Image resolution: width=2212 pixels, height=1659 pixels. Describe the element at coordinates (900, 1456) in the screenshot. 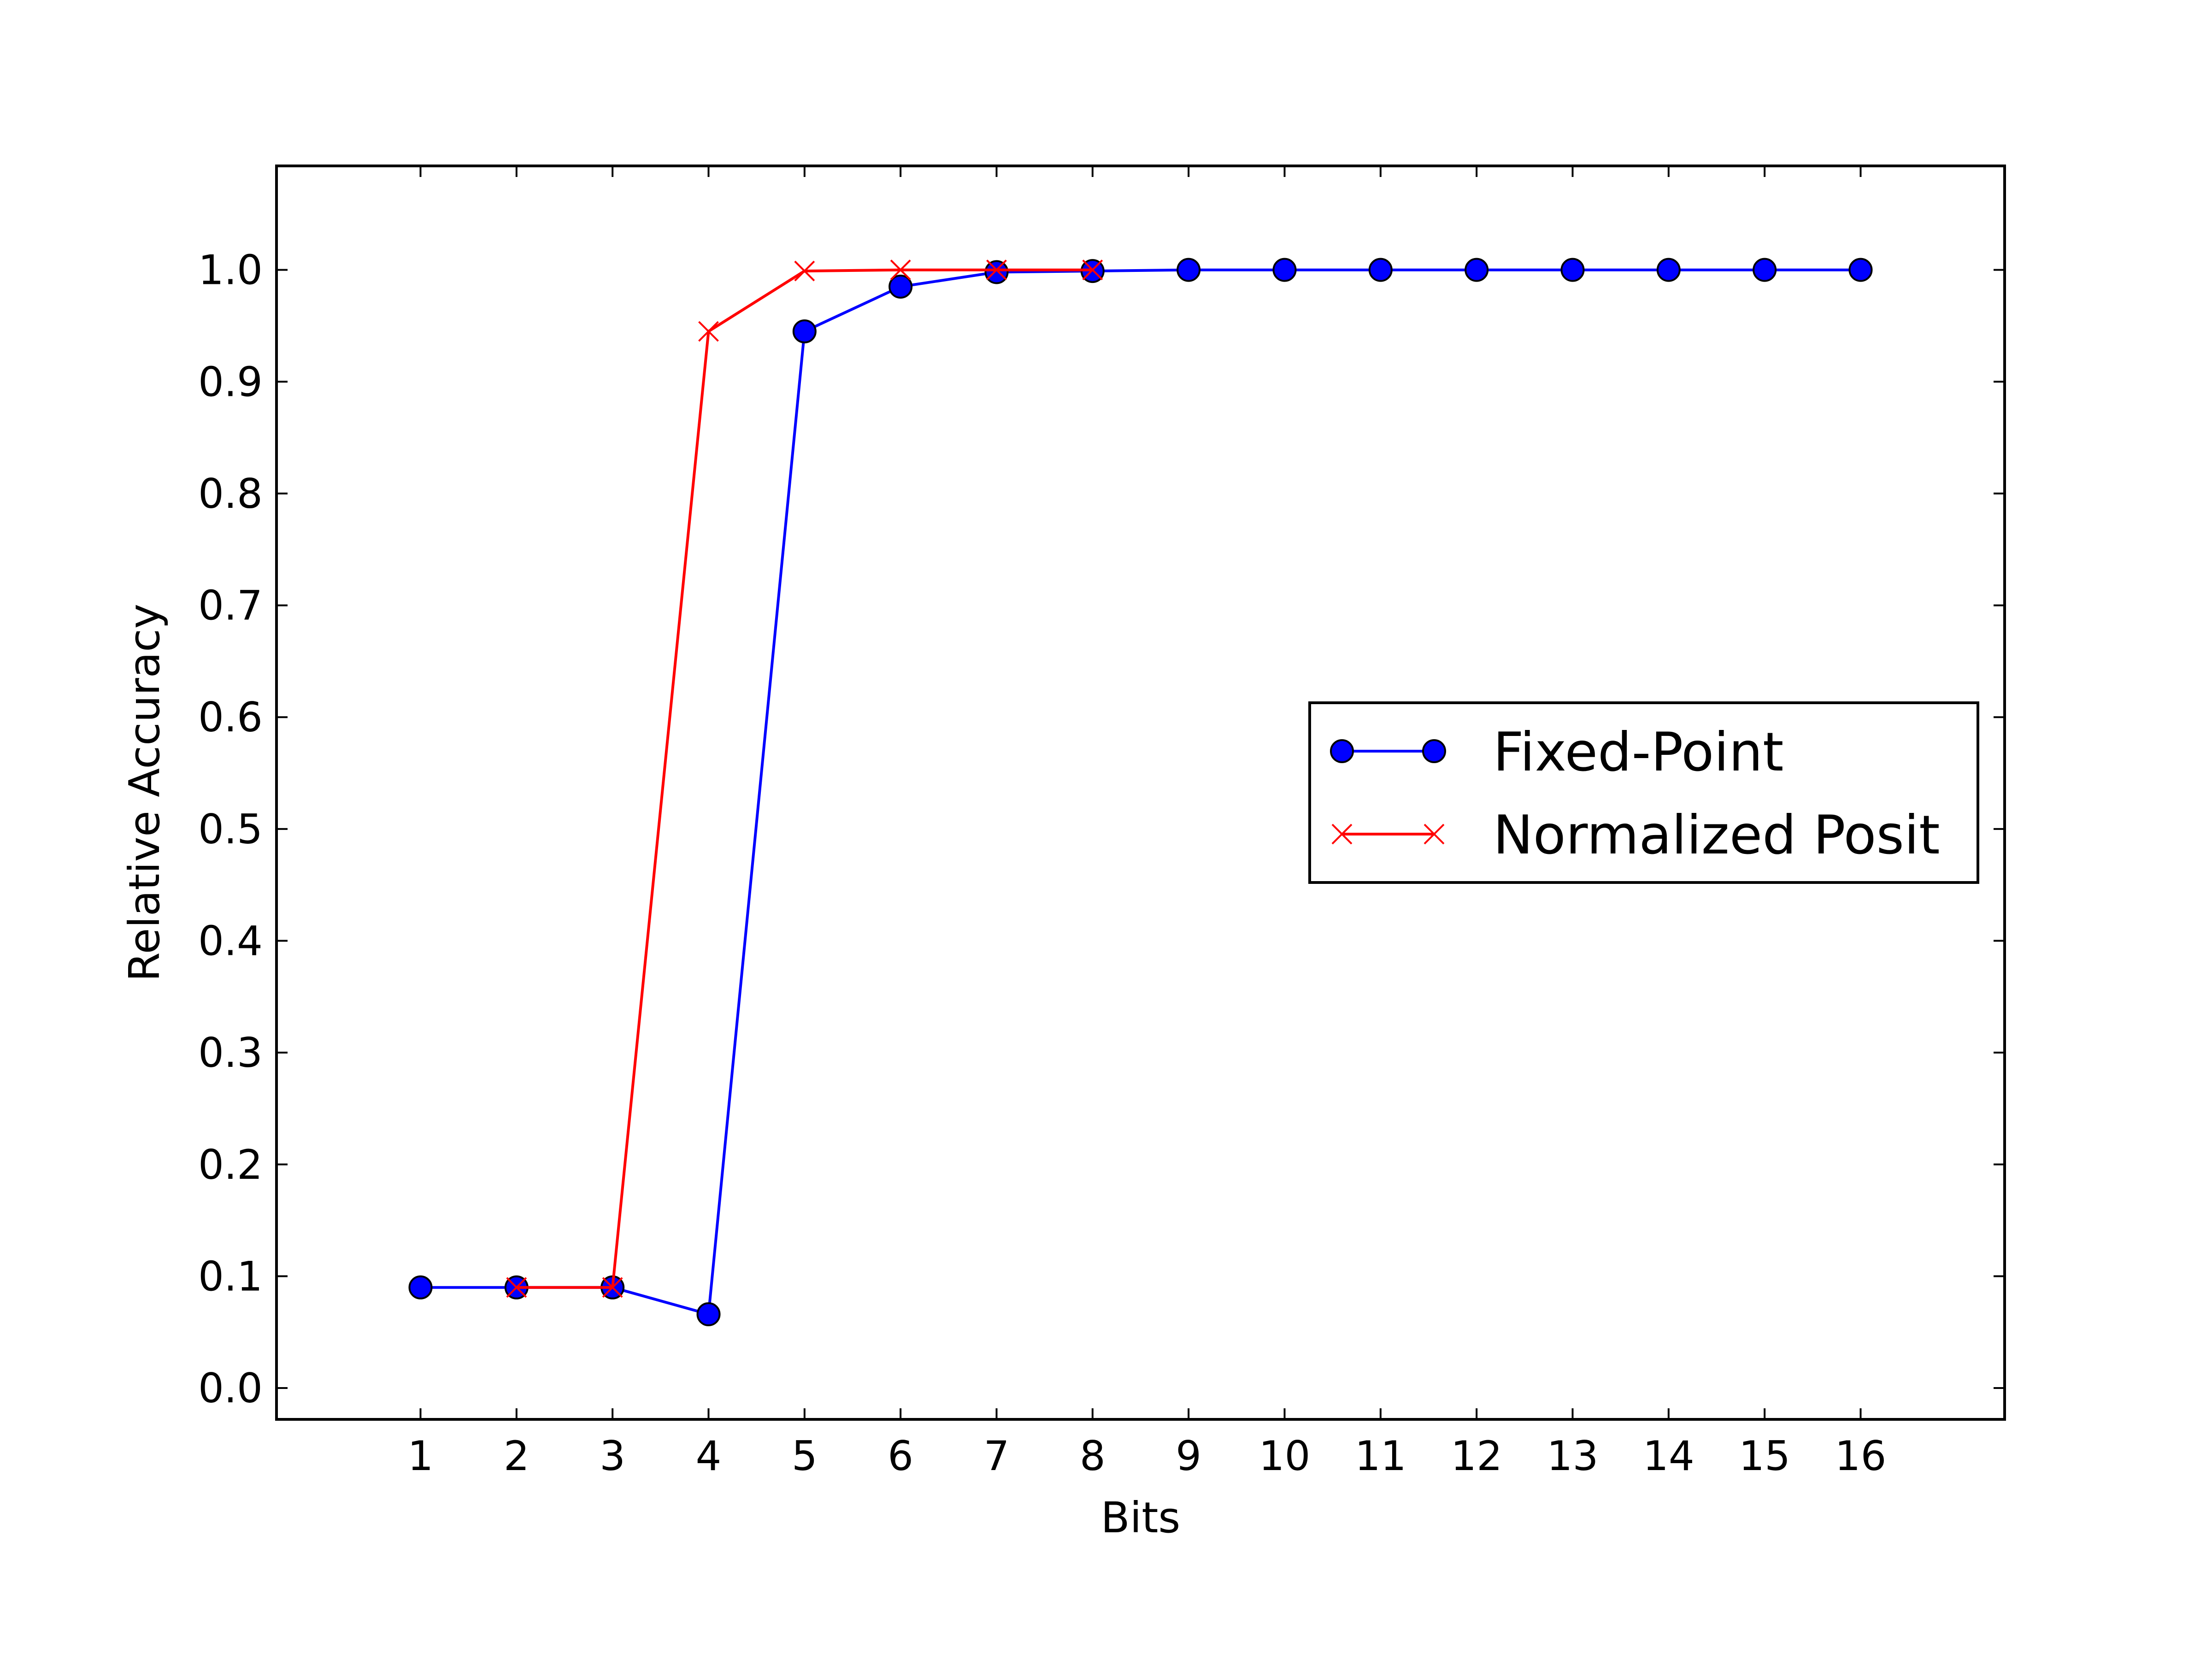

I see `x-tick-label: 6` at that location.